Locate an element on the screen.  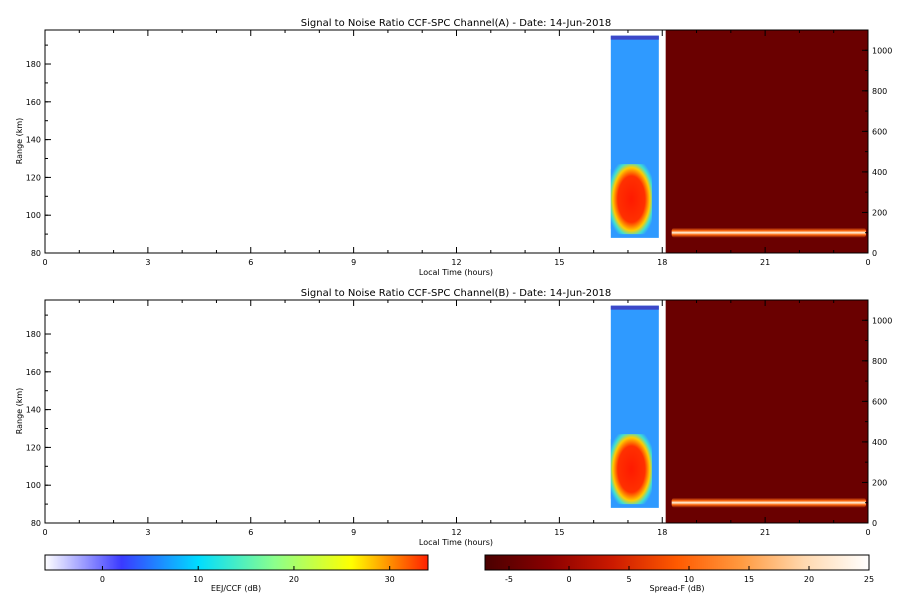
colorbar-tick-label: 30 is located at coordinates (390, 579).